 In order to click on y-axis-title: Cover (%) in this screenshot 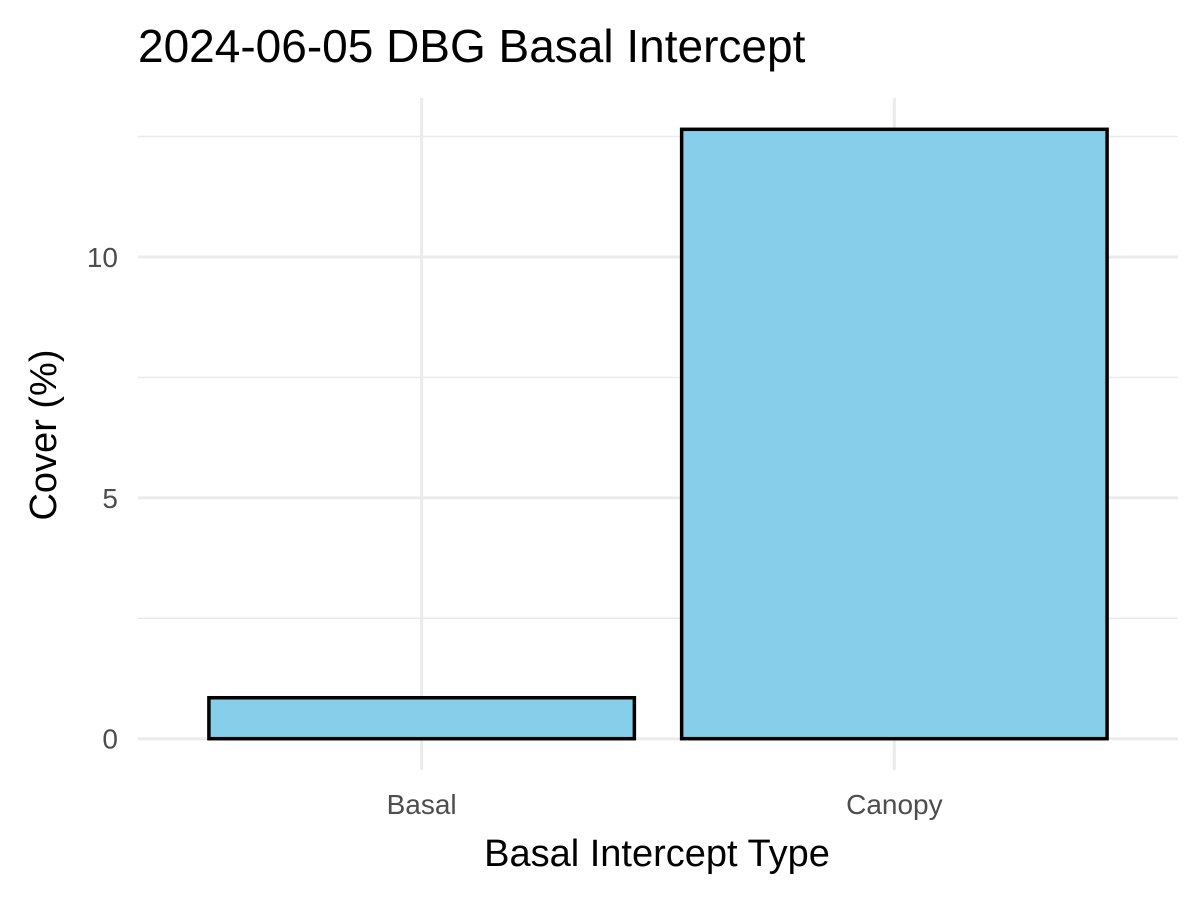, I will do `click(44, 434)`.